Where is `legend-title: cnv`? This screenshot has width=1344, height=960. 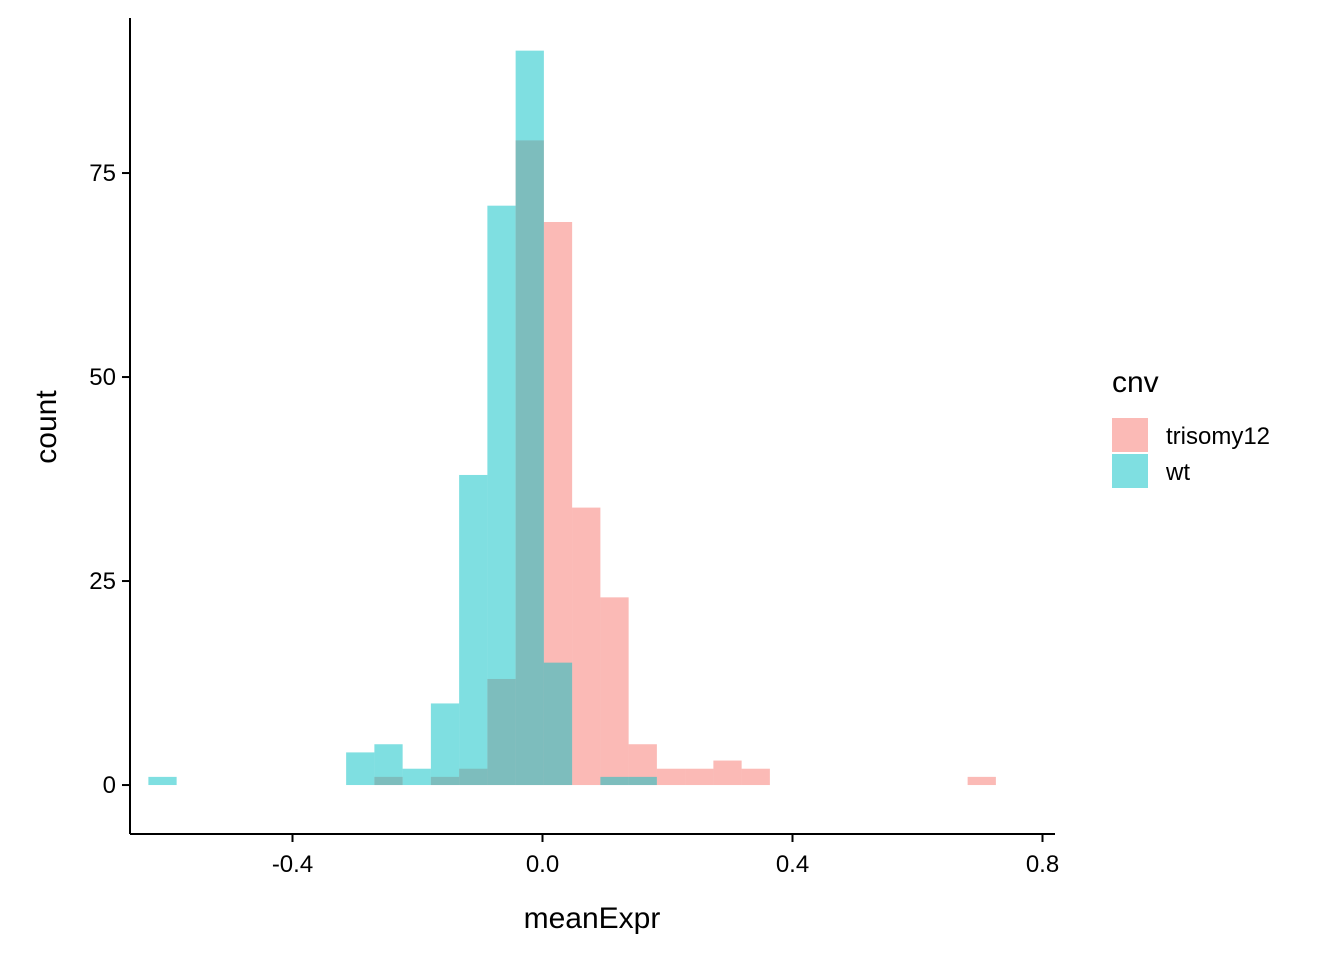 legend-title: cnv is located at coordinates (1135, 382).